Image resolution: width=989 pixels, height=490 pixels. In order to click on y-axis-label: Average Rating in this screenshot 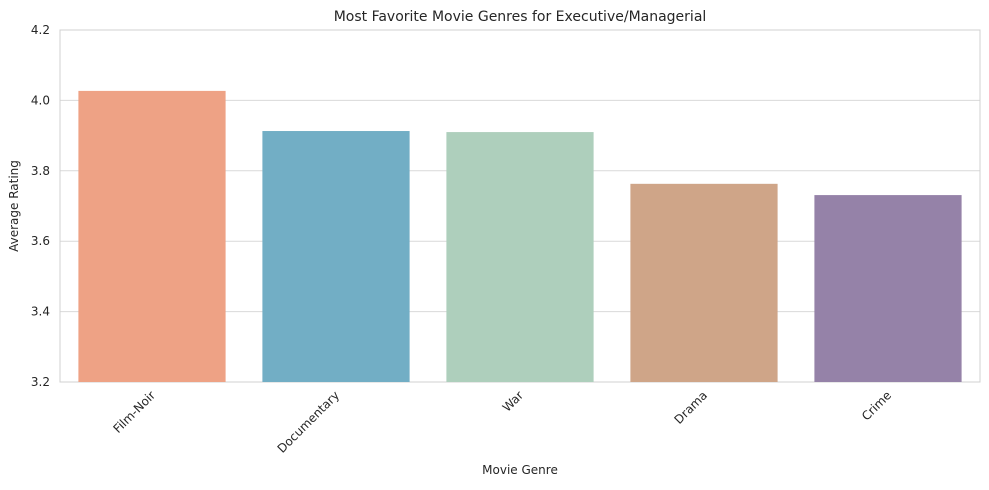, I will do `click(14, 206)`.